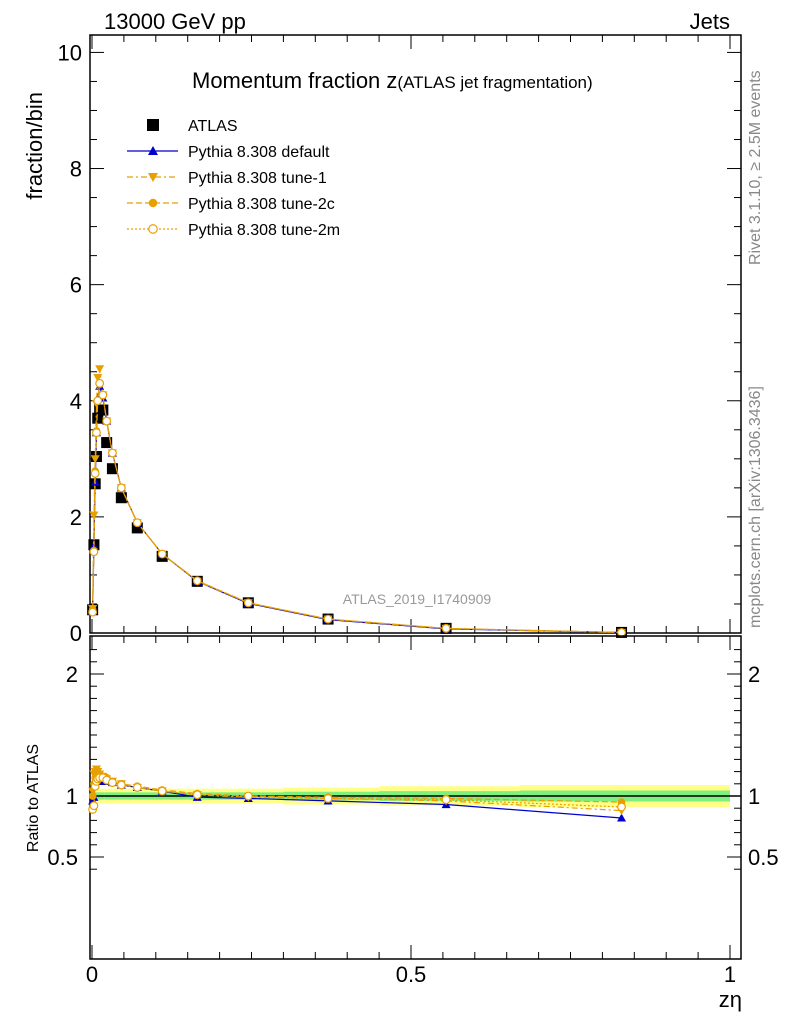 The image size is (786, 1024). Describe the element at coordinates (72, 674) in the screenshot. I see `ratio-y-tick-label: 2` at that location.